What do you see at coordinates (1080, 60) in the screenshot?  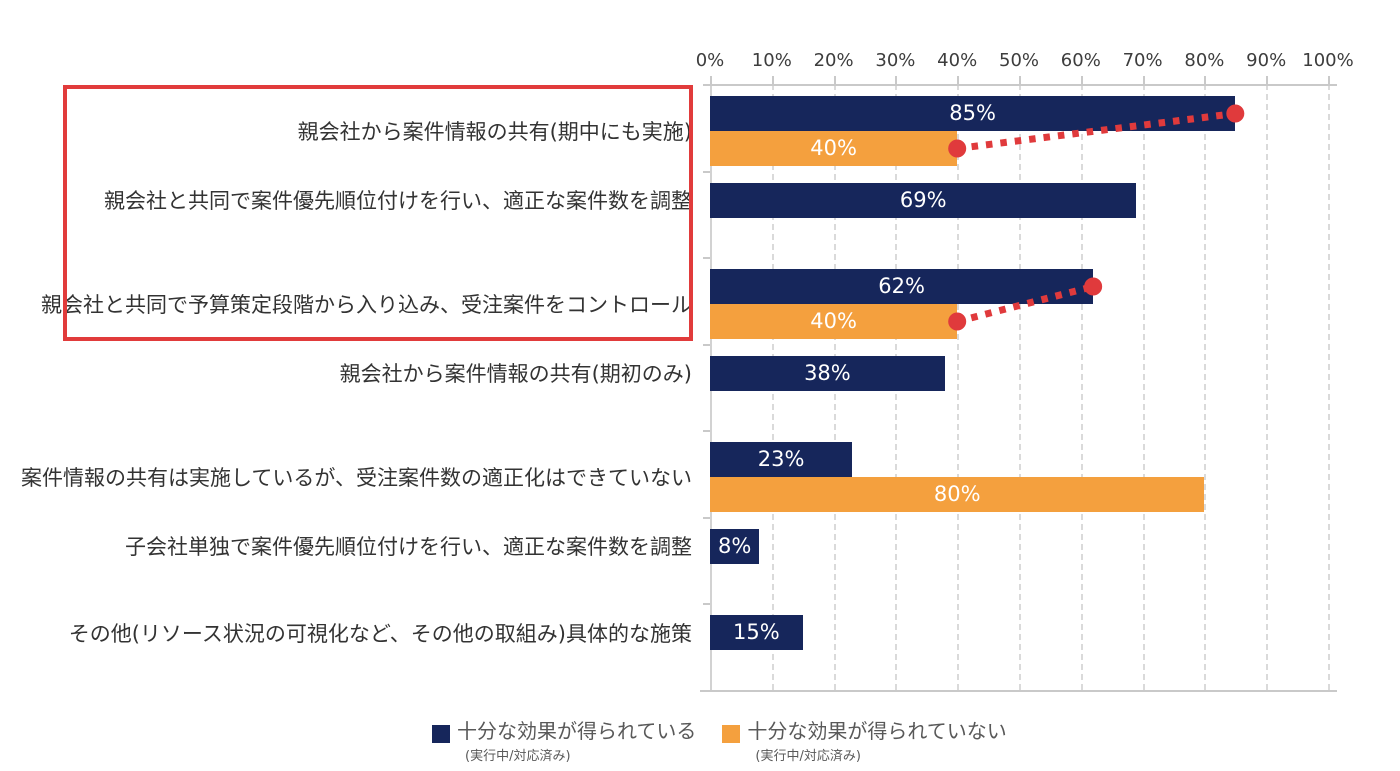 I see `axis-tick-label: 60%` at bounding box center [1080, 60].